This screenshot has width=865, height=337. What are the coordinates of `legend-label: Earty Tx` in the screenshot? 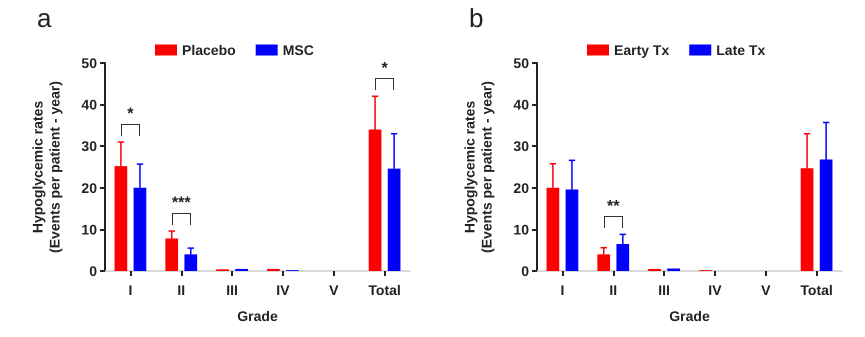 It's located at (642, 50).